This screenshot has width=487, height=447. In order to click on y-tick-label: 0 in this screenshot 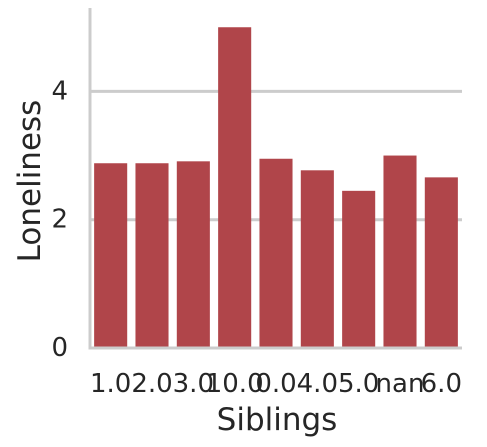, I will do `click(59, 348)`.